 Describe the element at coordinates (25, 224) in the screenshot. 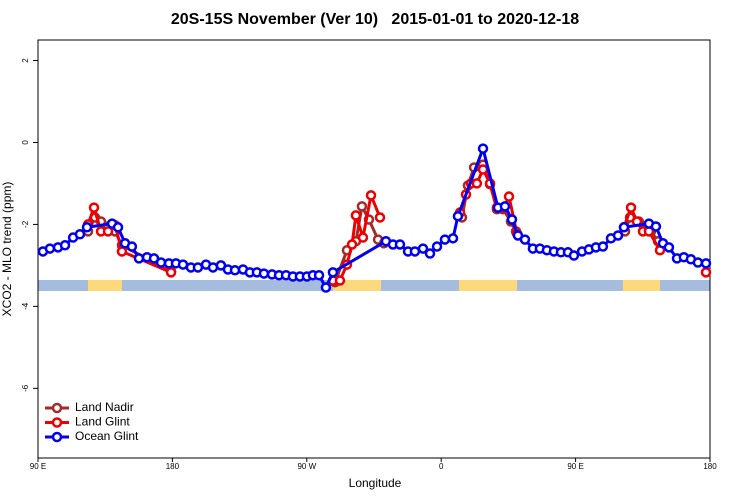

I see `y-tick-label: -2` at that location.